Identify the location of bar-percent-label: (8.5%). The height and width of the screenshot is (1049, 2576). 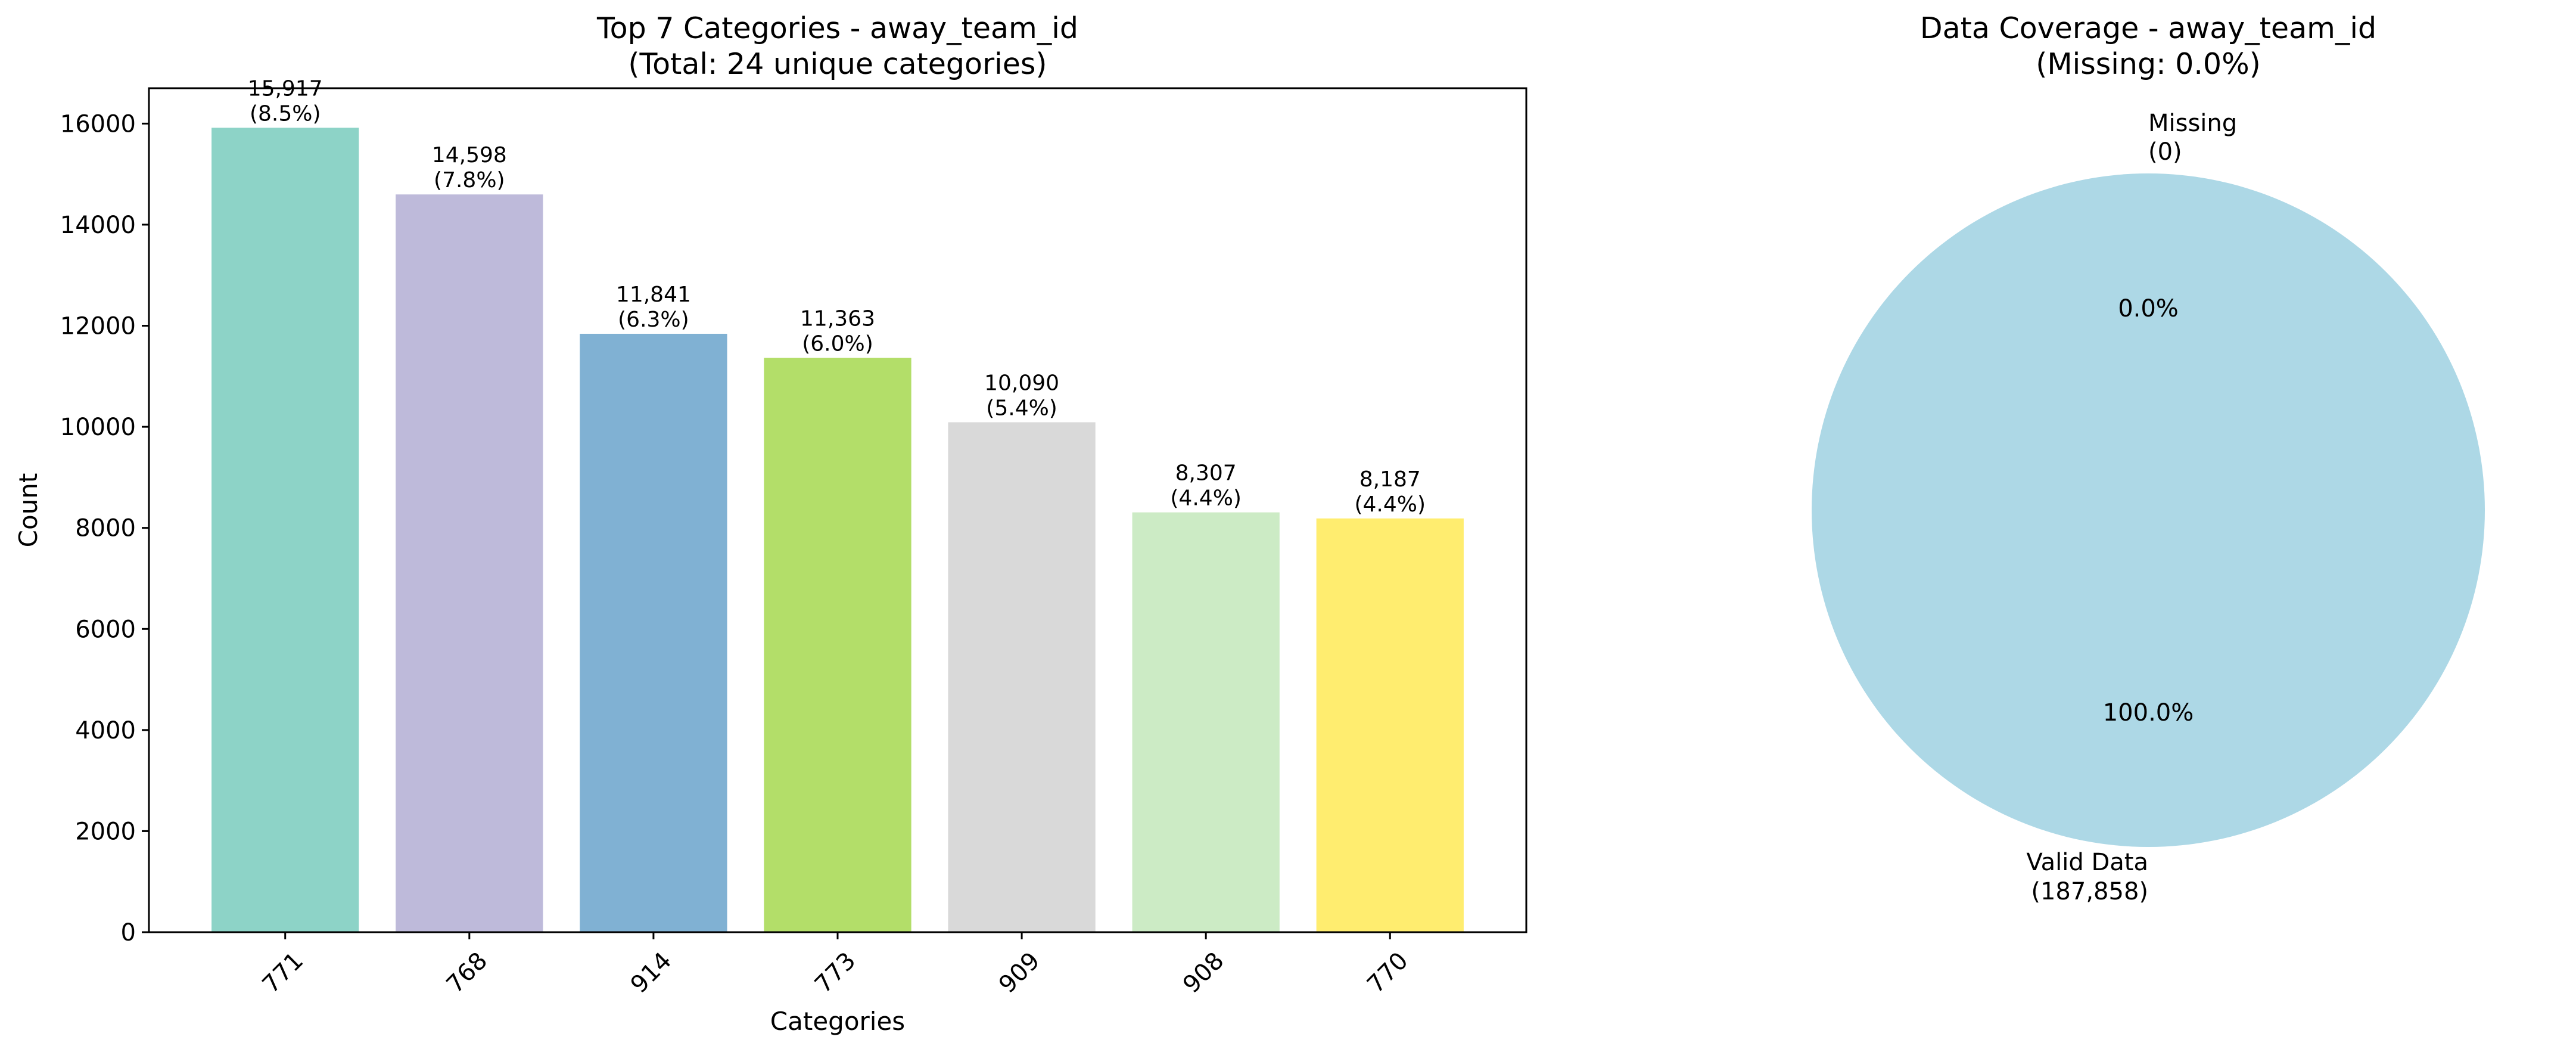
(285, 114).